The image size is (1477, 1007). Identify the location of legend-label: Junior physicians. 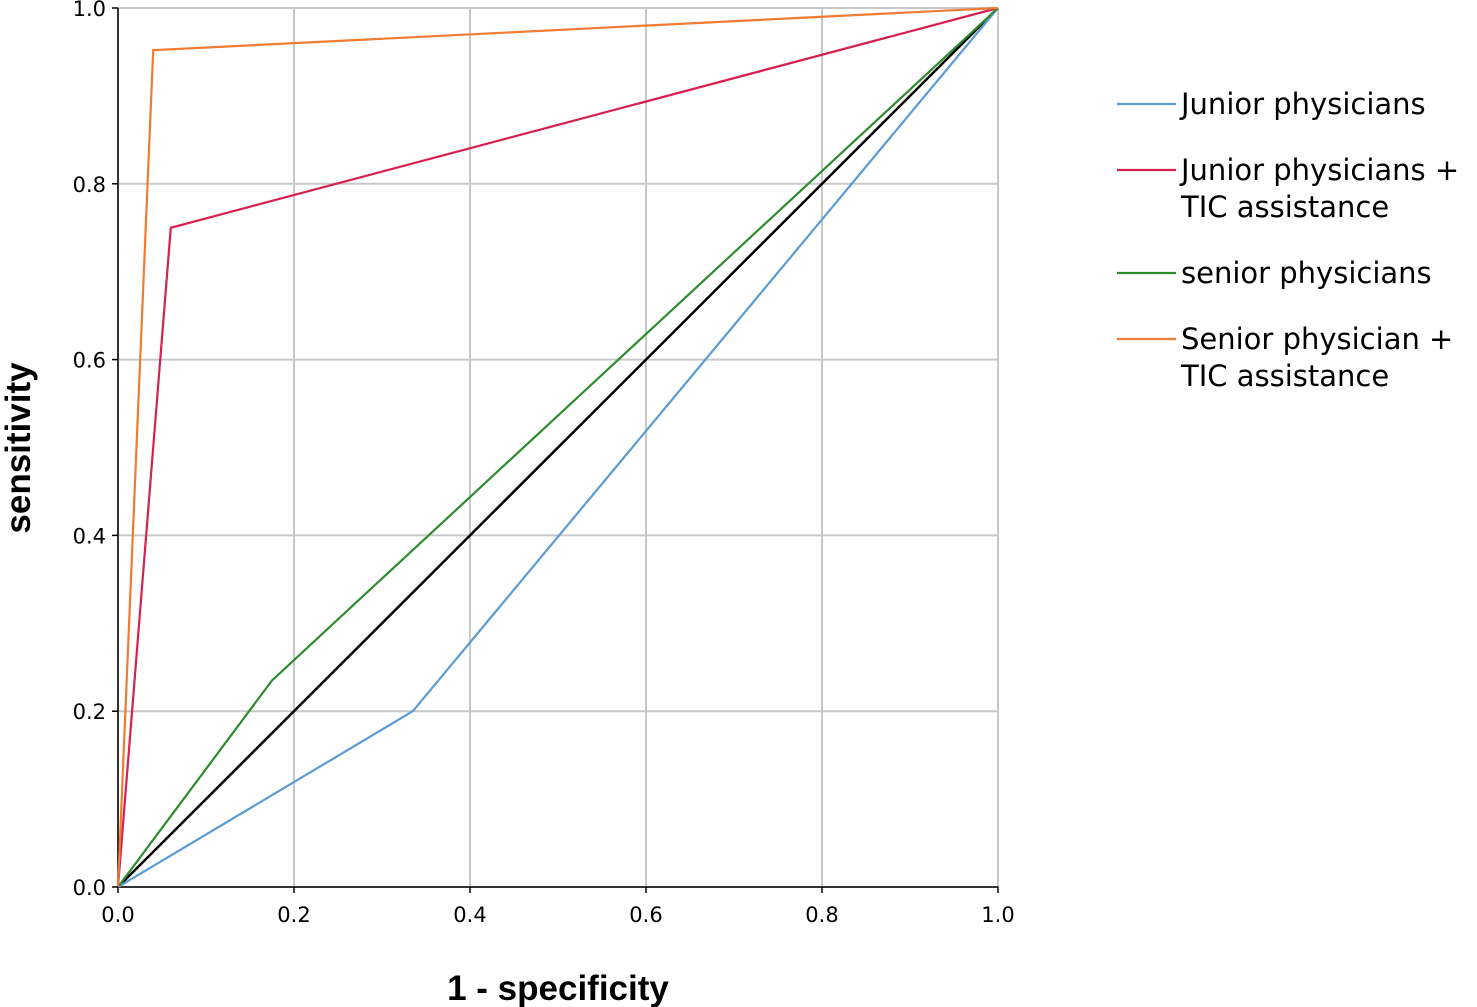
(1302, 104).